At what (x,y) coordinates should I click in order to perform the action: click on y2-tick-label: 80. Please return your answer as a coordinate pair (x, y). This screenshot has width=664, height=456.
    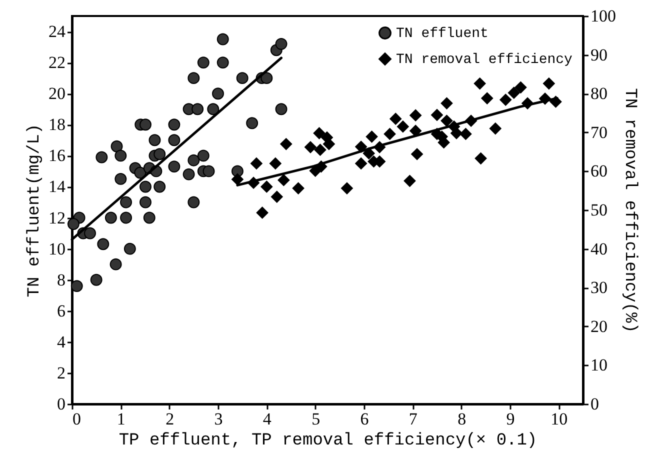
    Looking at the image, I should click on (599, 94).